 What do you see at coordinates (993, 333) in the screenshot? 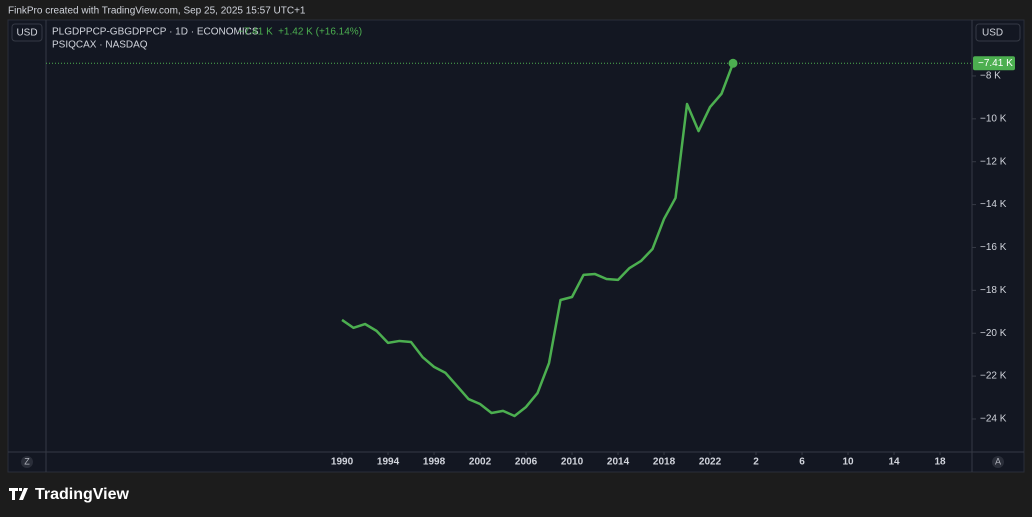
I see `y-tick-label: −20 K` at bounding box center [993, 333].